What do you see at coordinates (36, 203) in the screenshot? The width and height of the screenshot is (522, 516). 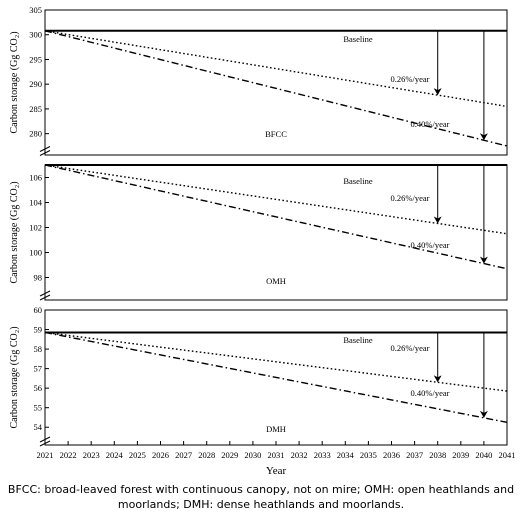 I see `y-tick-label: 104` at bounding box center [36, 203].